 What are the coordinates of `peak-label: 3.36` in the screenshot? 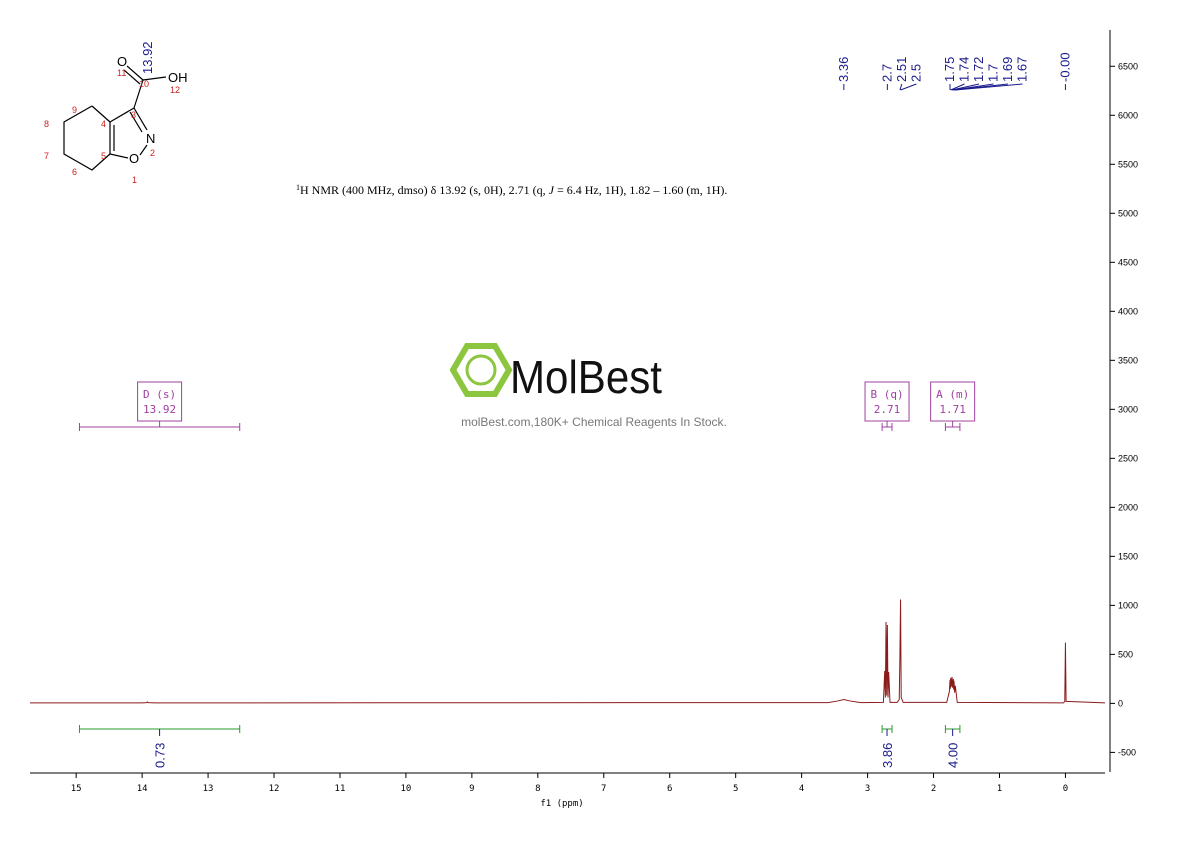 It's located at (843, 69).